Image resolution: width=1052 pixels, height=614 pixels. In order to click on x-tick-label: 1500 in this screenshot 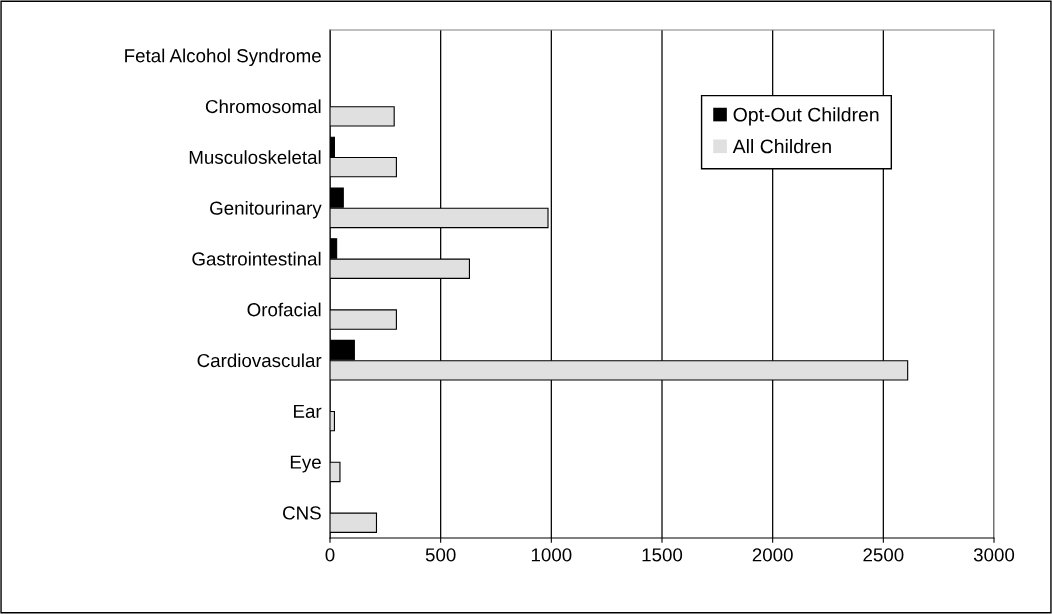, I will do `click(662, 555)`.